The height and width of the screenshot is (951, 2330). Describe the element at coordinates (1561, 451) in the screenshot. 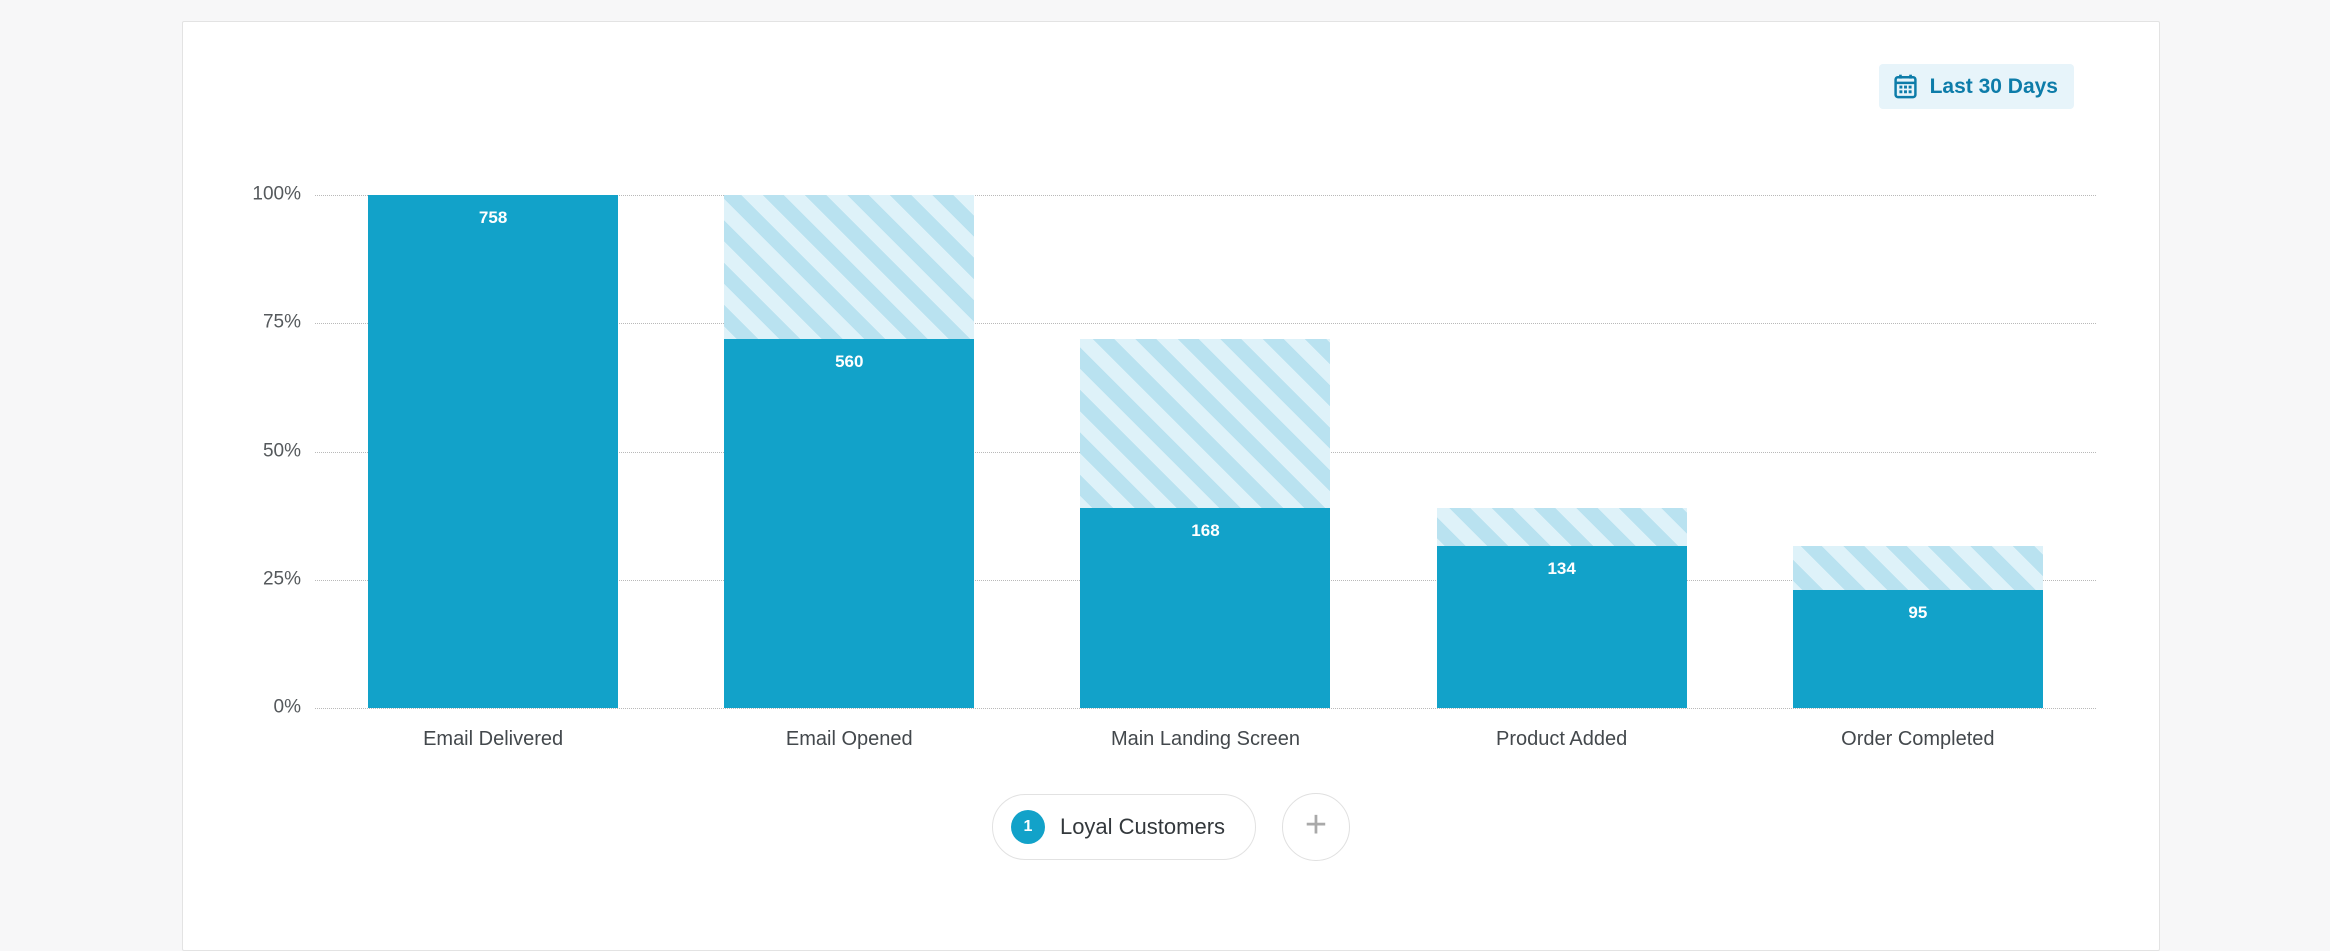

I see `funnel-bar-product-added: 134` at that location.